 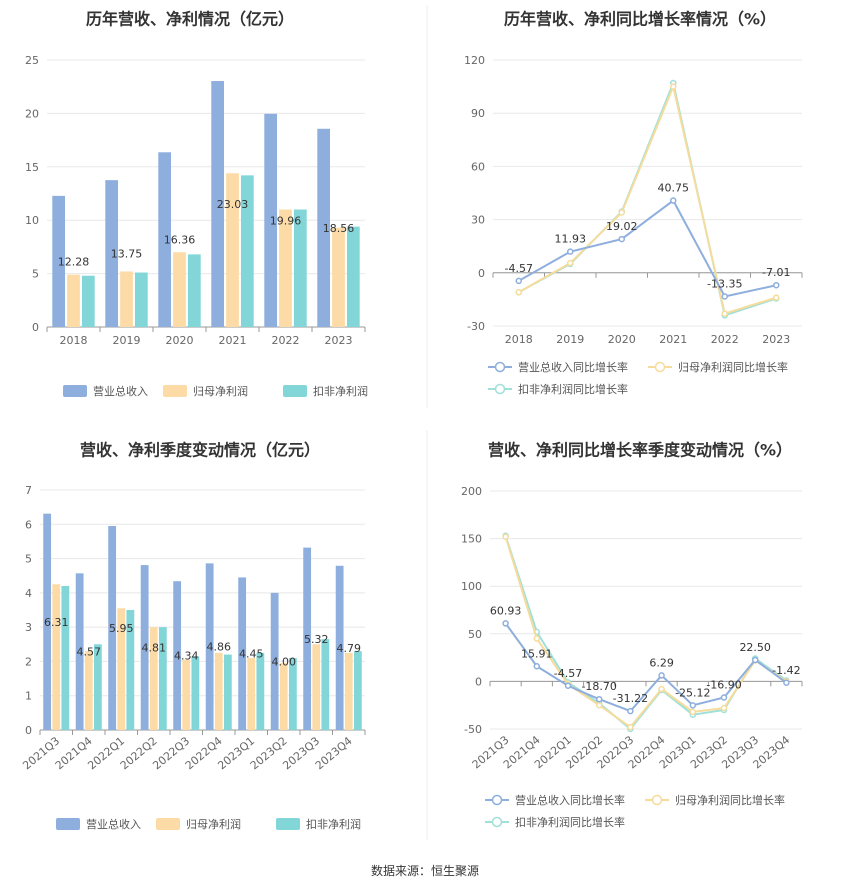 I want to click on annual-growth-data-label: 11.93, so click(x=571, y=239).